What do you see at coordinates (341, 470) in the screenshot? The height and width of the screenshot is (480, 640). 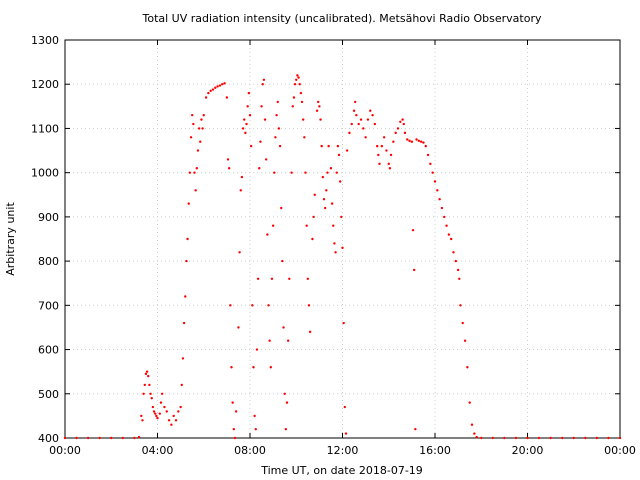 I see `x-axis-label: Time UT, on date 2018-07-19` at bounding box center [341, 470].